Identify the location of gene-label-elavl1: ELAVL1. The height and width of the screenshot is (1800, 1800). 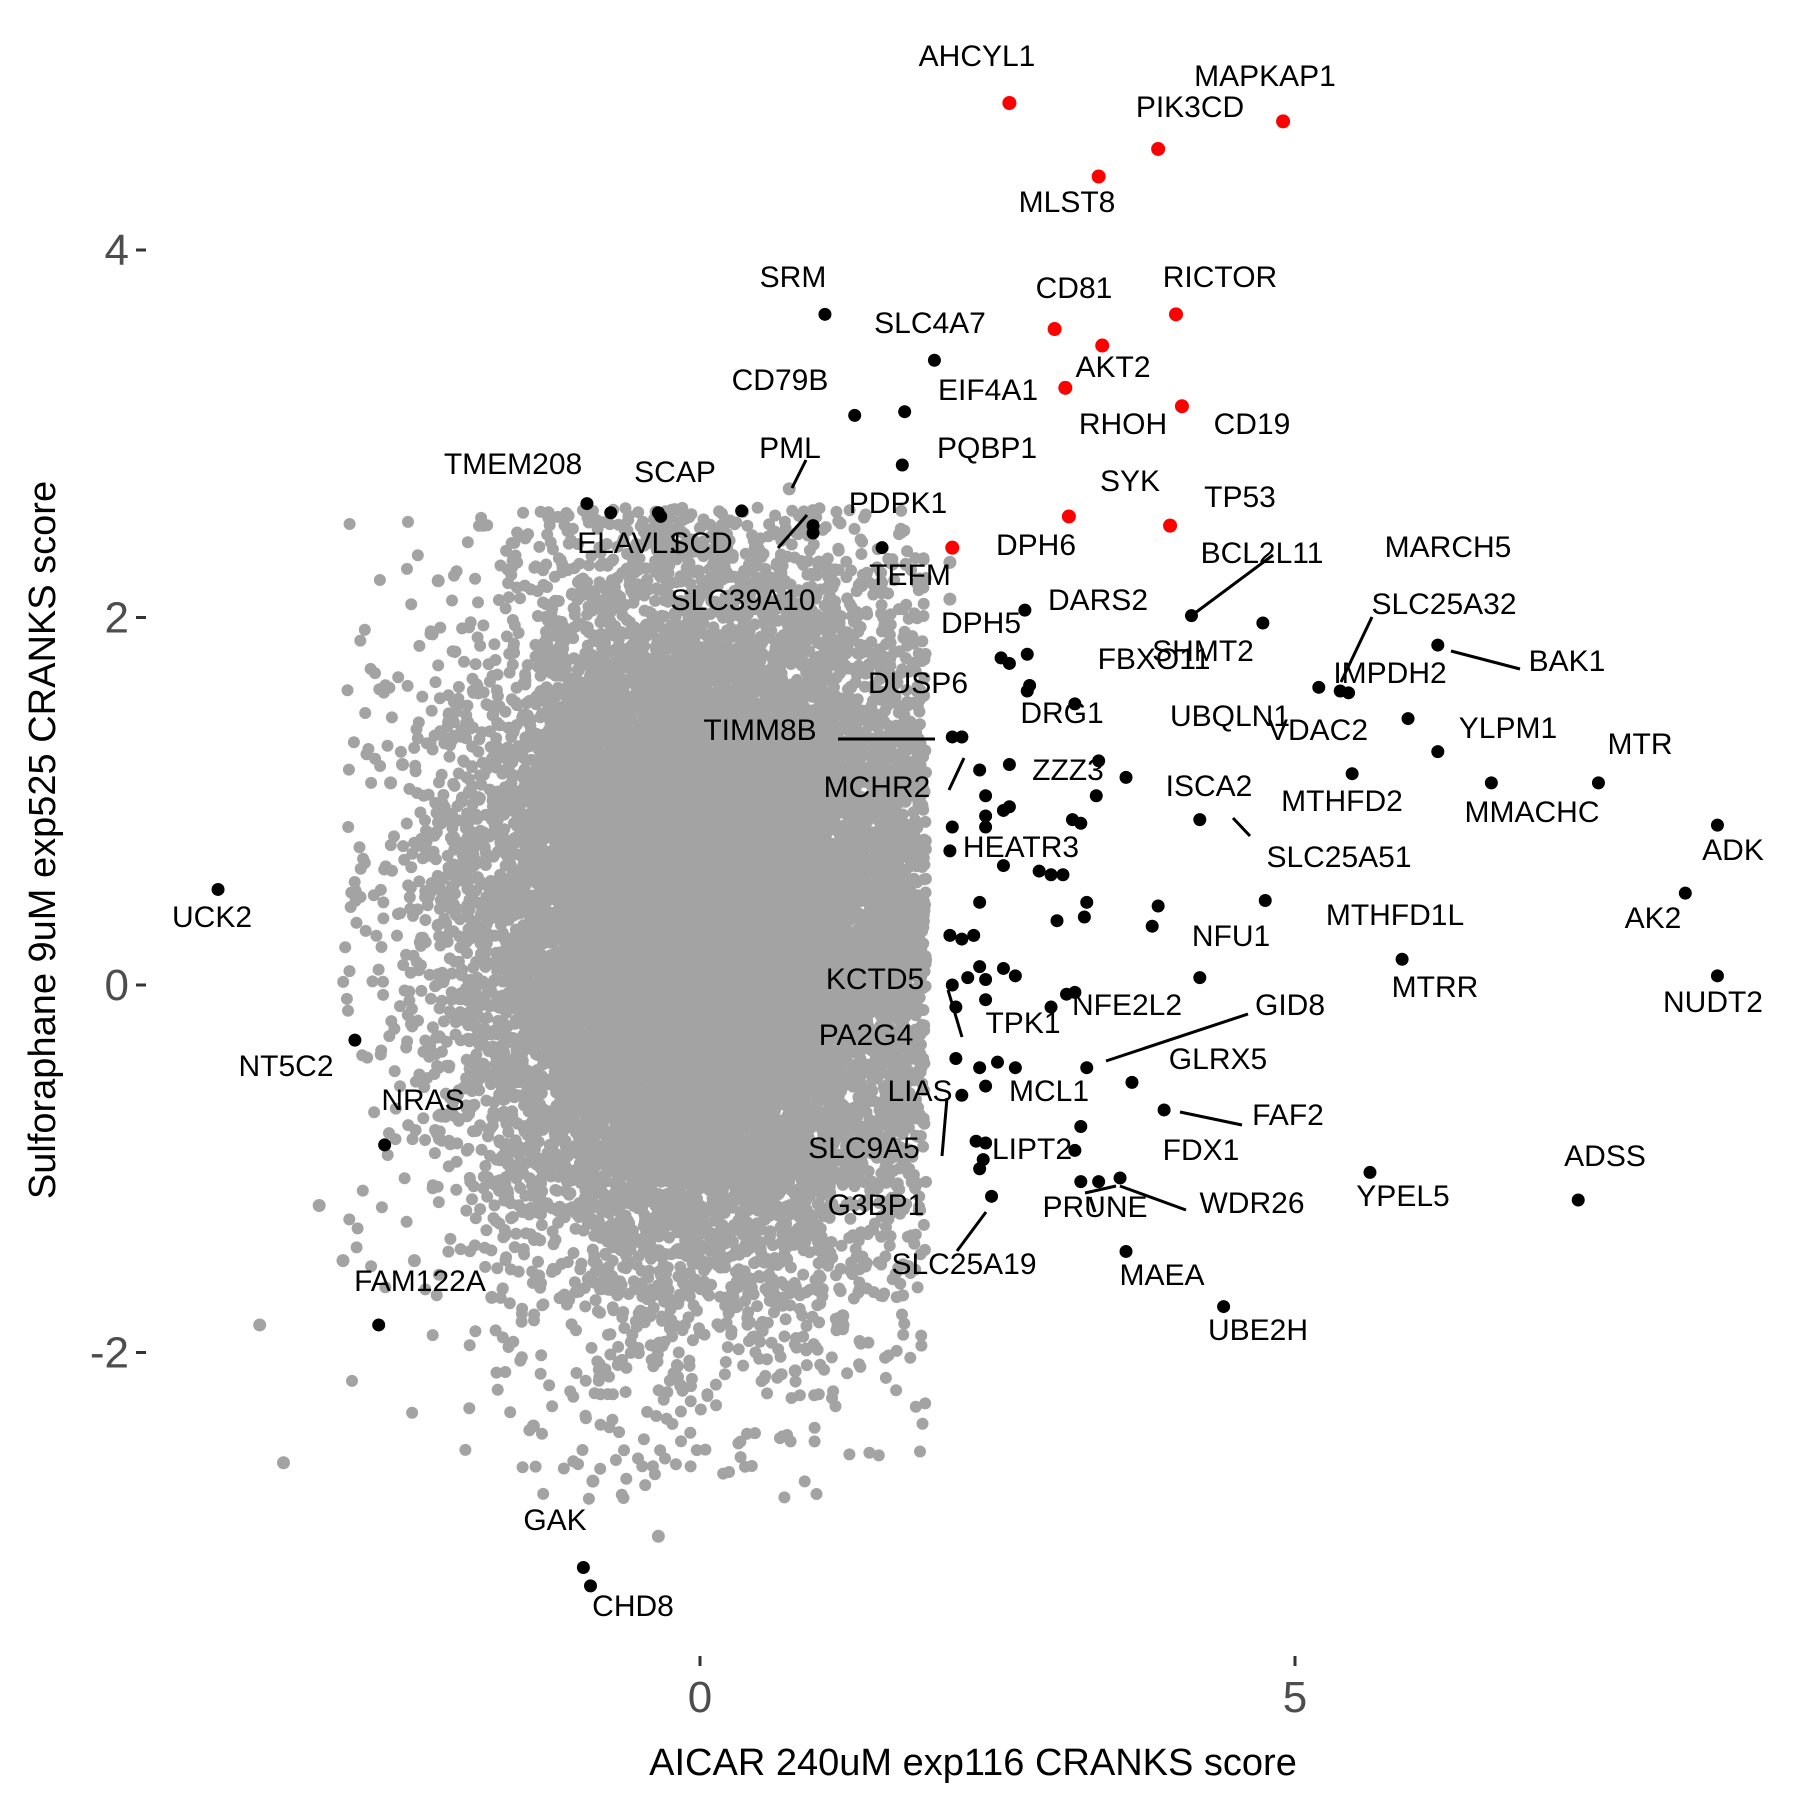
(631, 543).